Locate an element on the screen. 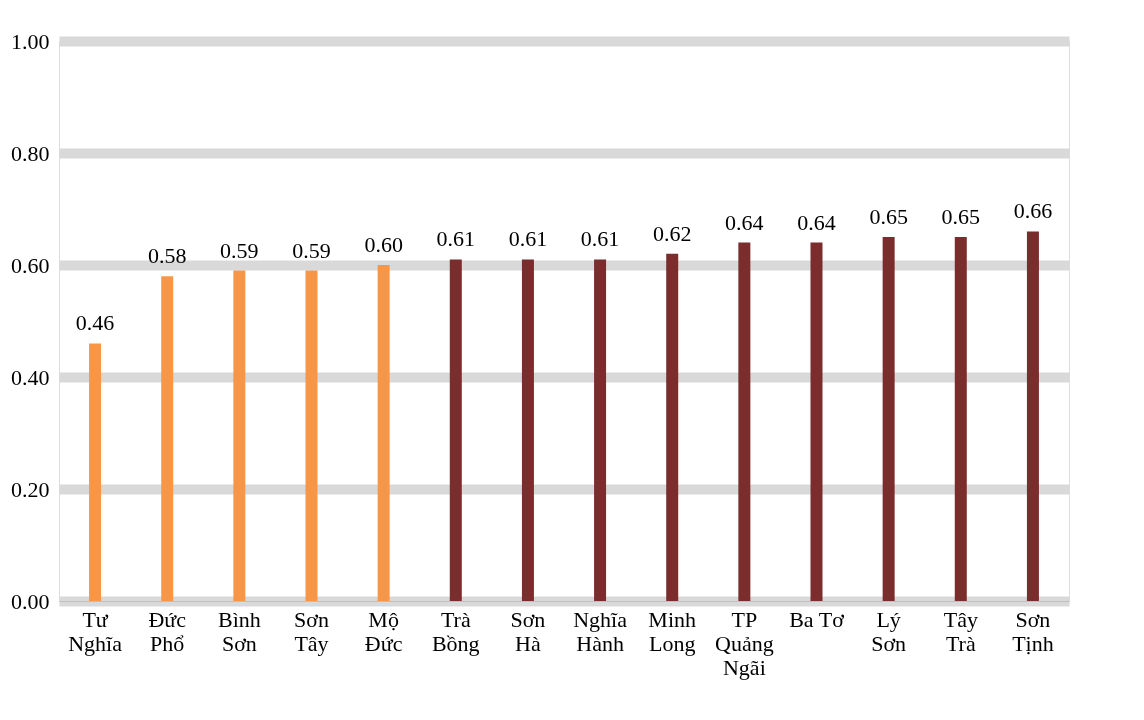  x-tick-label: Bình Sơn is located at coordinates (239, 631).